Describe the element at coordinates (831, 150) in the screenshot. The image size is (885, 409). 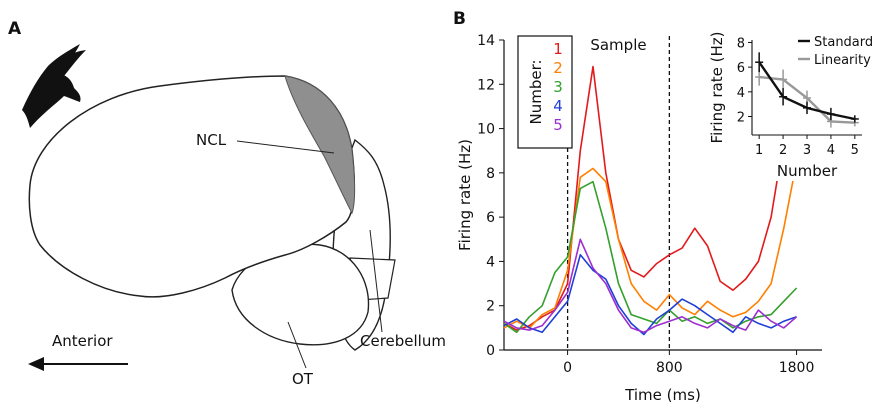
I see `inset-x-tick-label: 4` at that location.